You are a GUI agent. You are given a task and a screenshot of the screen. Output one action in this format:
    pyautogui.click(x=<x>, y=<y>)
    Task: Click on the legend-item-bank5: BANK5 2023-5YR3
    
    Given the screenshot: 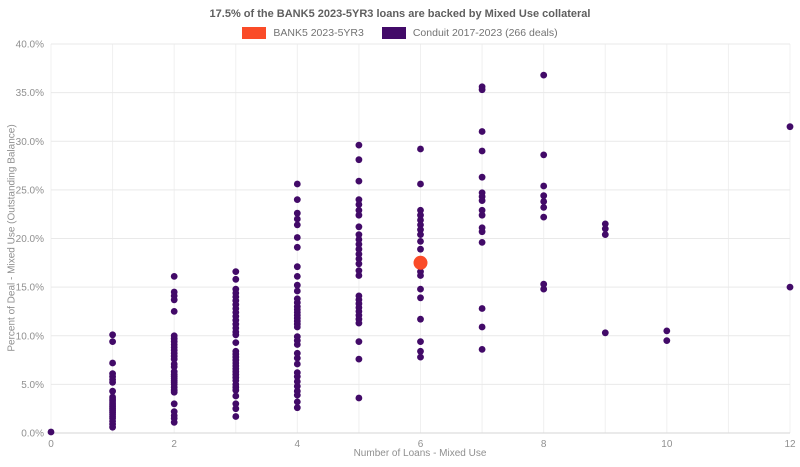 What is the action you would take?
    pyautogui.click(x=303, y=33)
    